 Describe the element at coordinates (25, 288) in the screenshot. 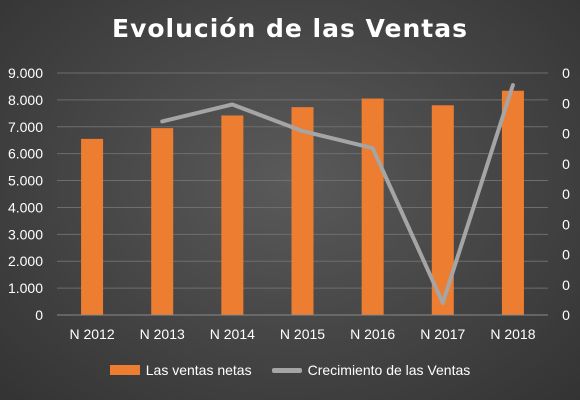

I see `y-tick-label: 1.000` at that location.